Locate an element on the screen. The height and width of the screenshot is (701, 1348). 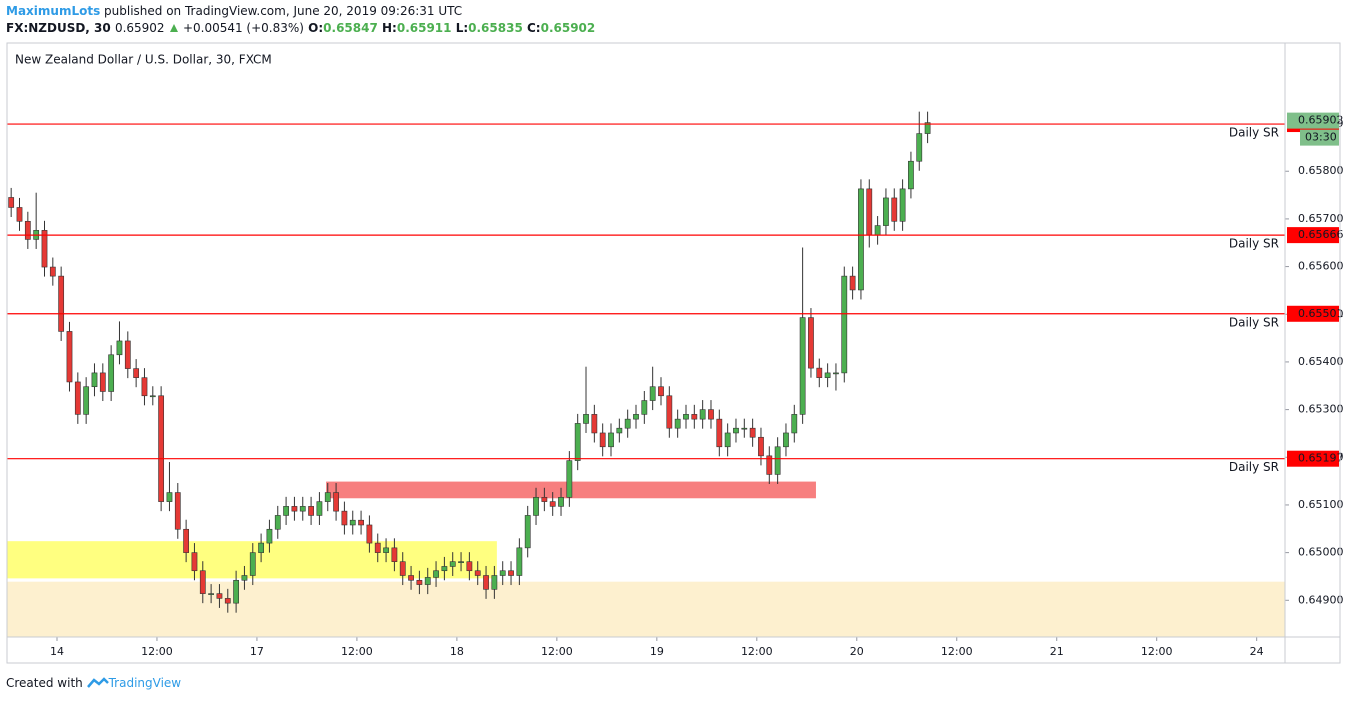
countdown-box is located at coordinates (1319, 137).